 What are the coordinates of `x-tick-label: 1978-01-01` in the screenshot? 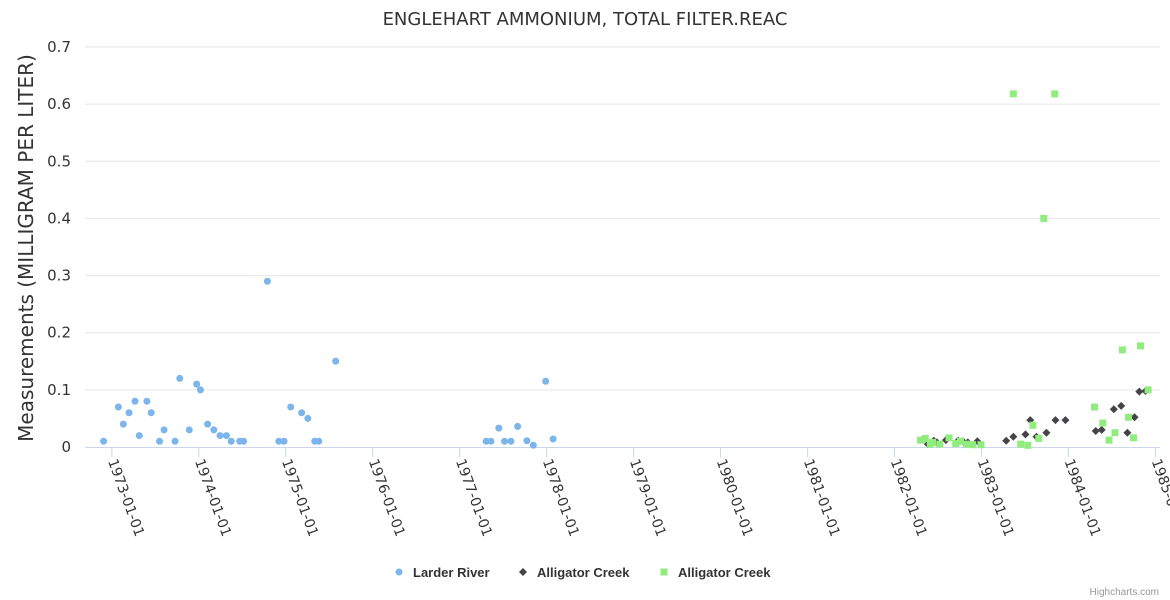 It's located at (560, 498).